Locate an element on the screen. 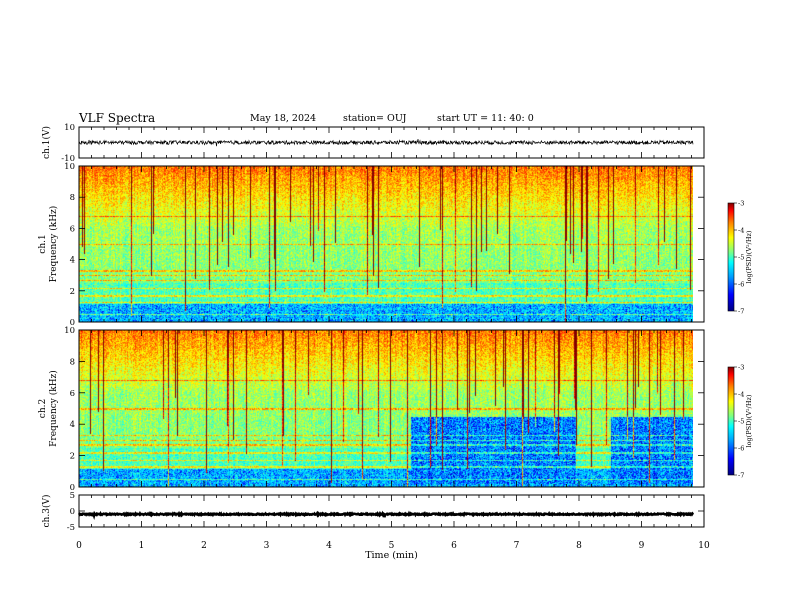 The image size is (792, 612). ch3-waveform-trace is located at coordinates (386, 515).